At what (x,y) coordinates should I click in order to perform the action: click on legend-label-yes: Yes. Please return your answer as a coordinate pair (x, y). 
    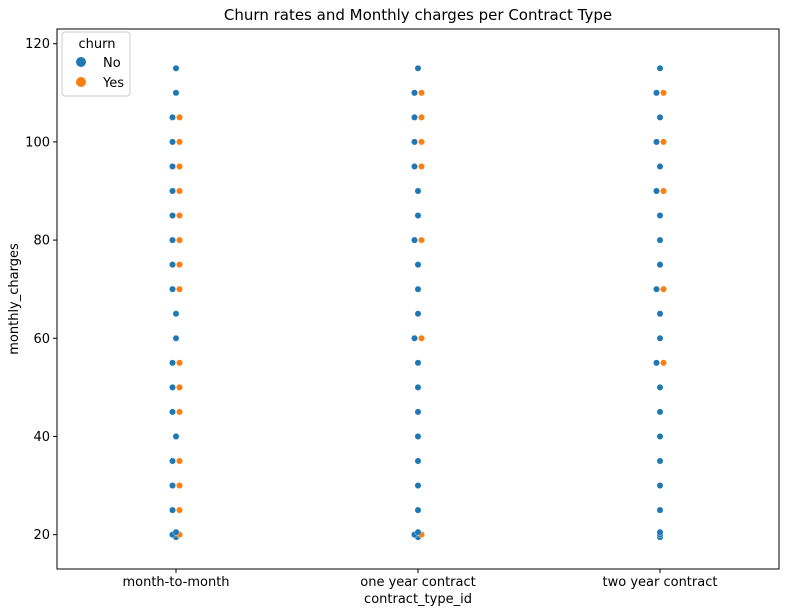
    Looking at the image, I should click on (113, 83).